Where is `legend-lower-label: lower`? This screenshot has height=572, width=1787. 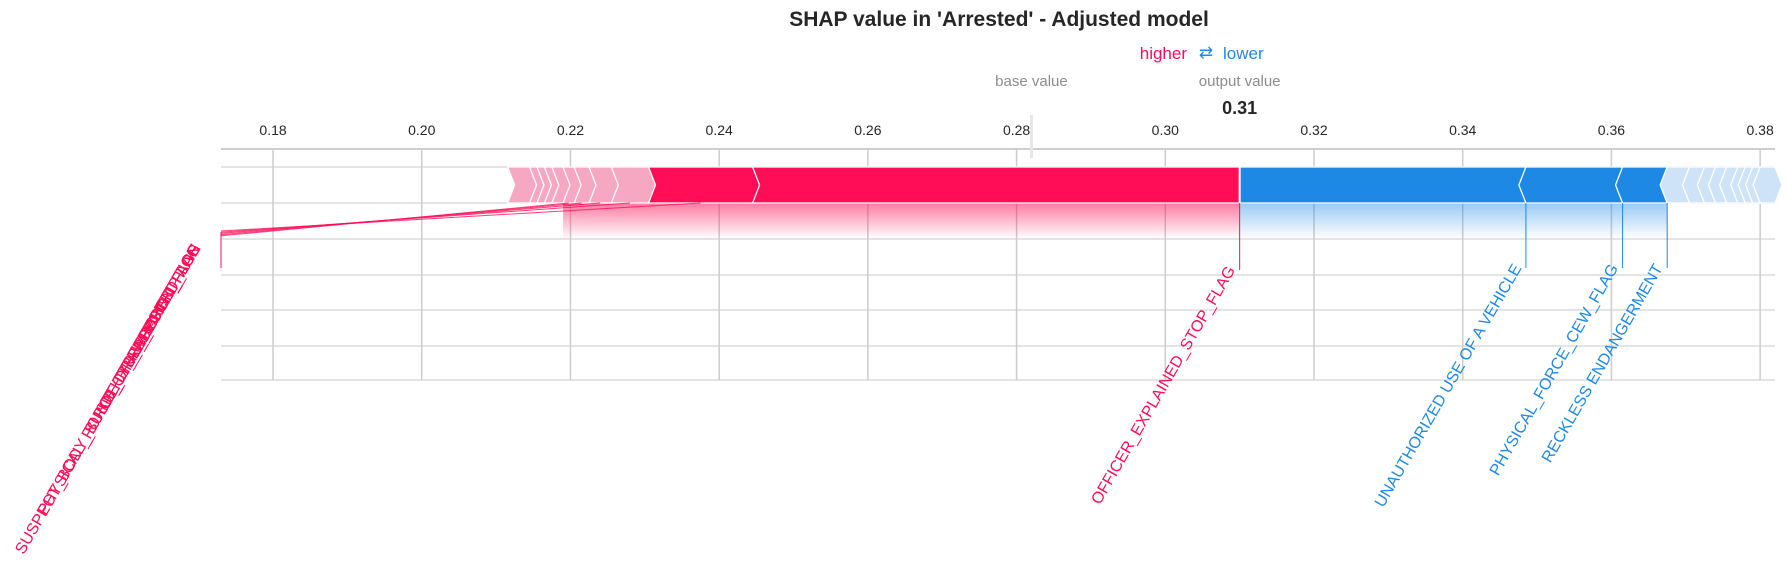
legend-lower-label: lower is located at coordinates (1243, 53).